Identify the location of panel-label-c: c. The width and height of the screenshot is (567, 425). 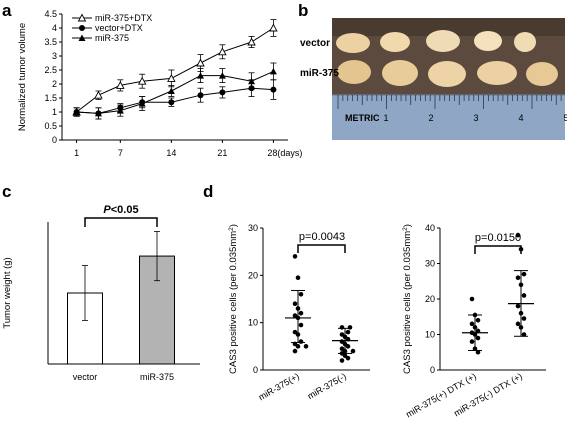
(6, 191).